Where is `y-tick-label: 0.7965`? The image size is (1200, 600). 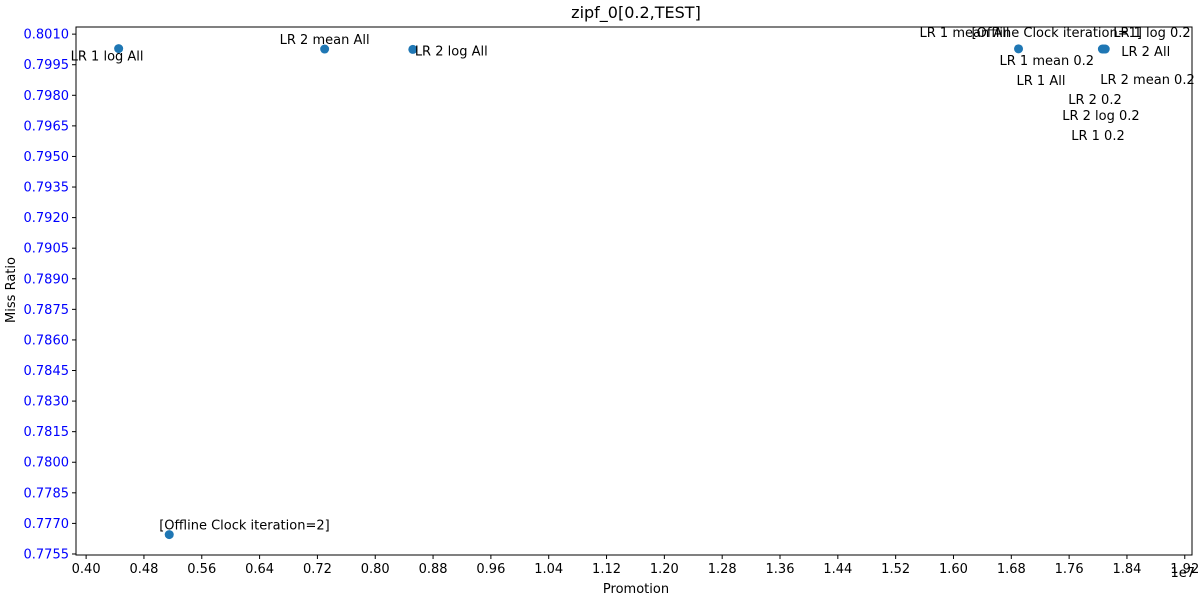 y-tick-label: 0.7965 is located at coordinates (47, 126).